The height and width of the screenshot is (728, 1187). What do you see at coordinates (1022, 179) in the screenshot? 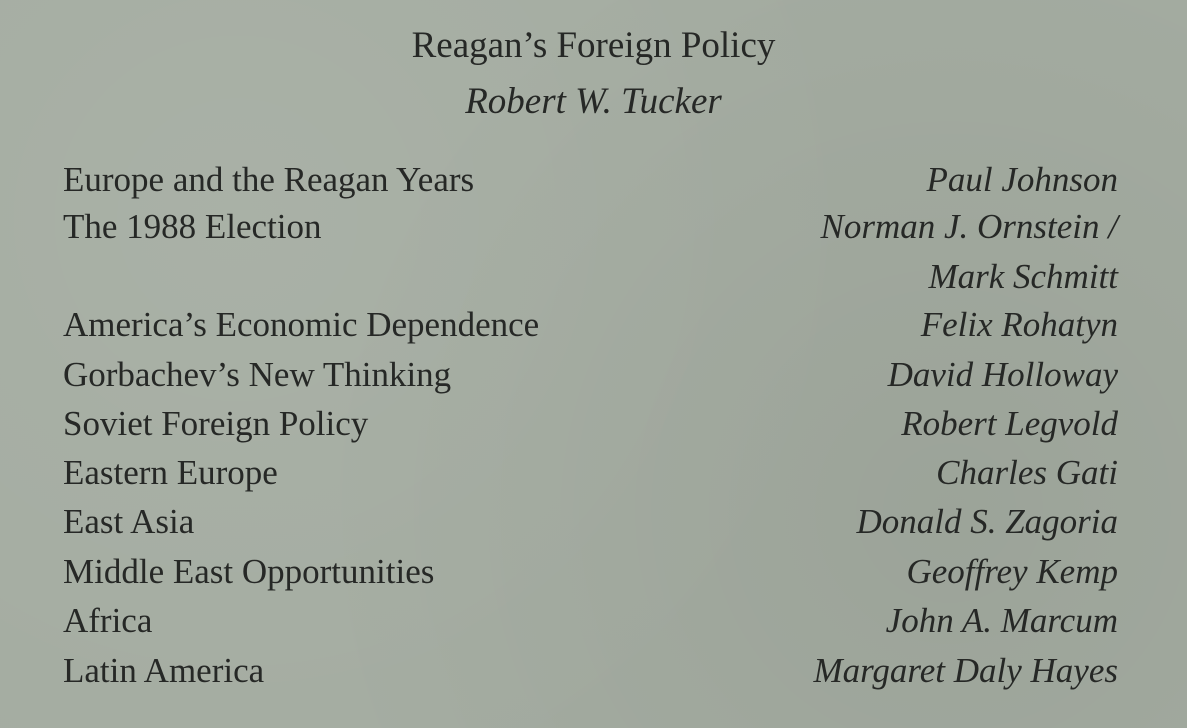
I see `entry-author: Paul Johnson` at bounding box center [1022, 179].